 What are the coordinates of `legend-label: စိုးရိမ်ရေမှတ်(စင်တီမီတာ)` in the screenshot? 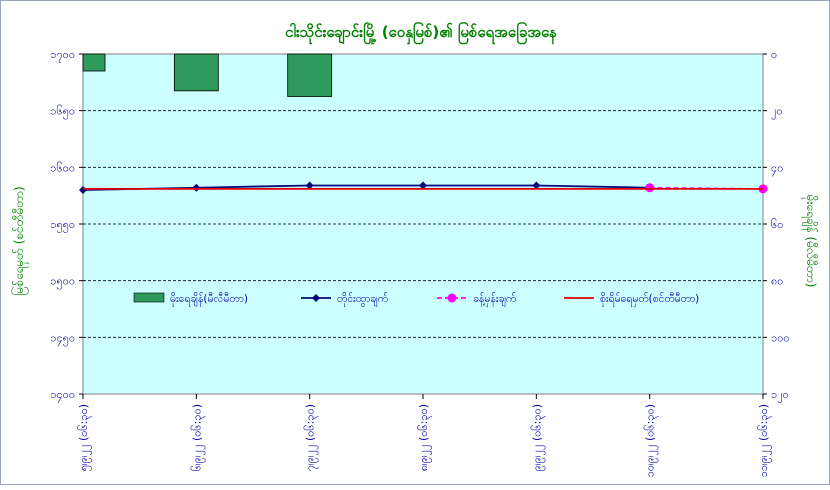 It's located at (649, 299).